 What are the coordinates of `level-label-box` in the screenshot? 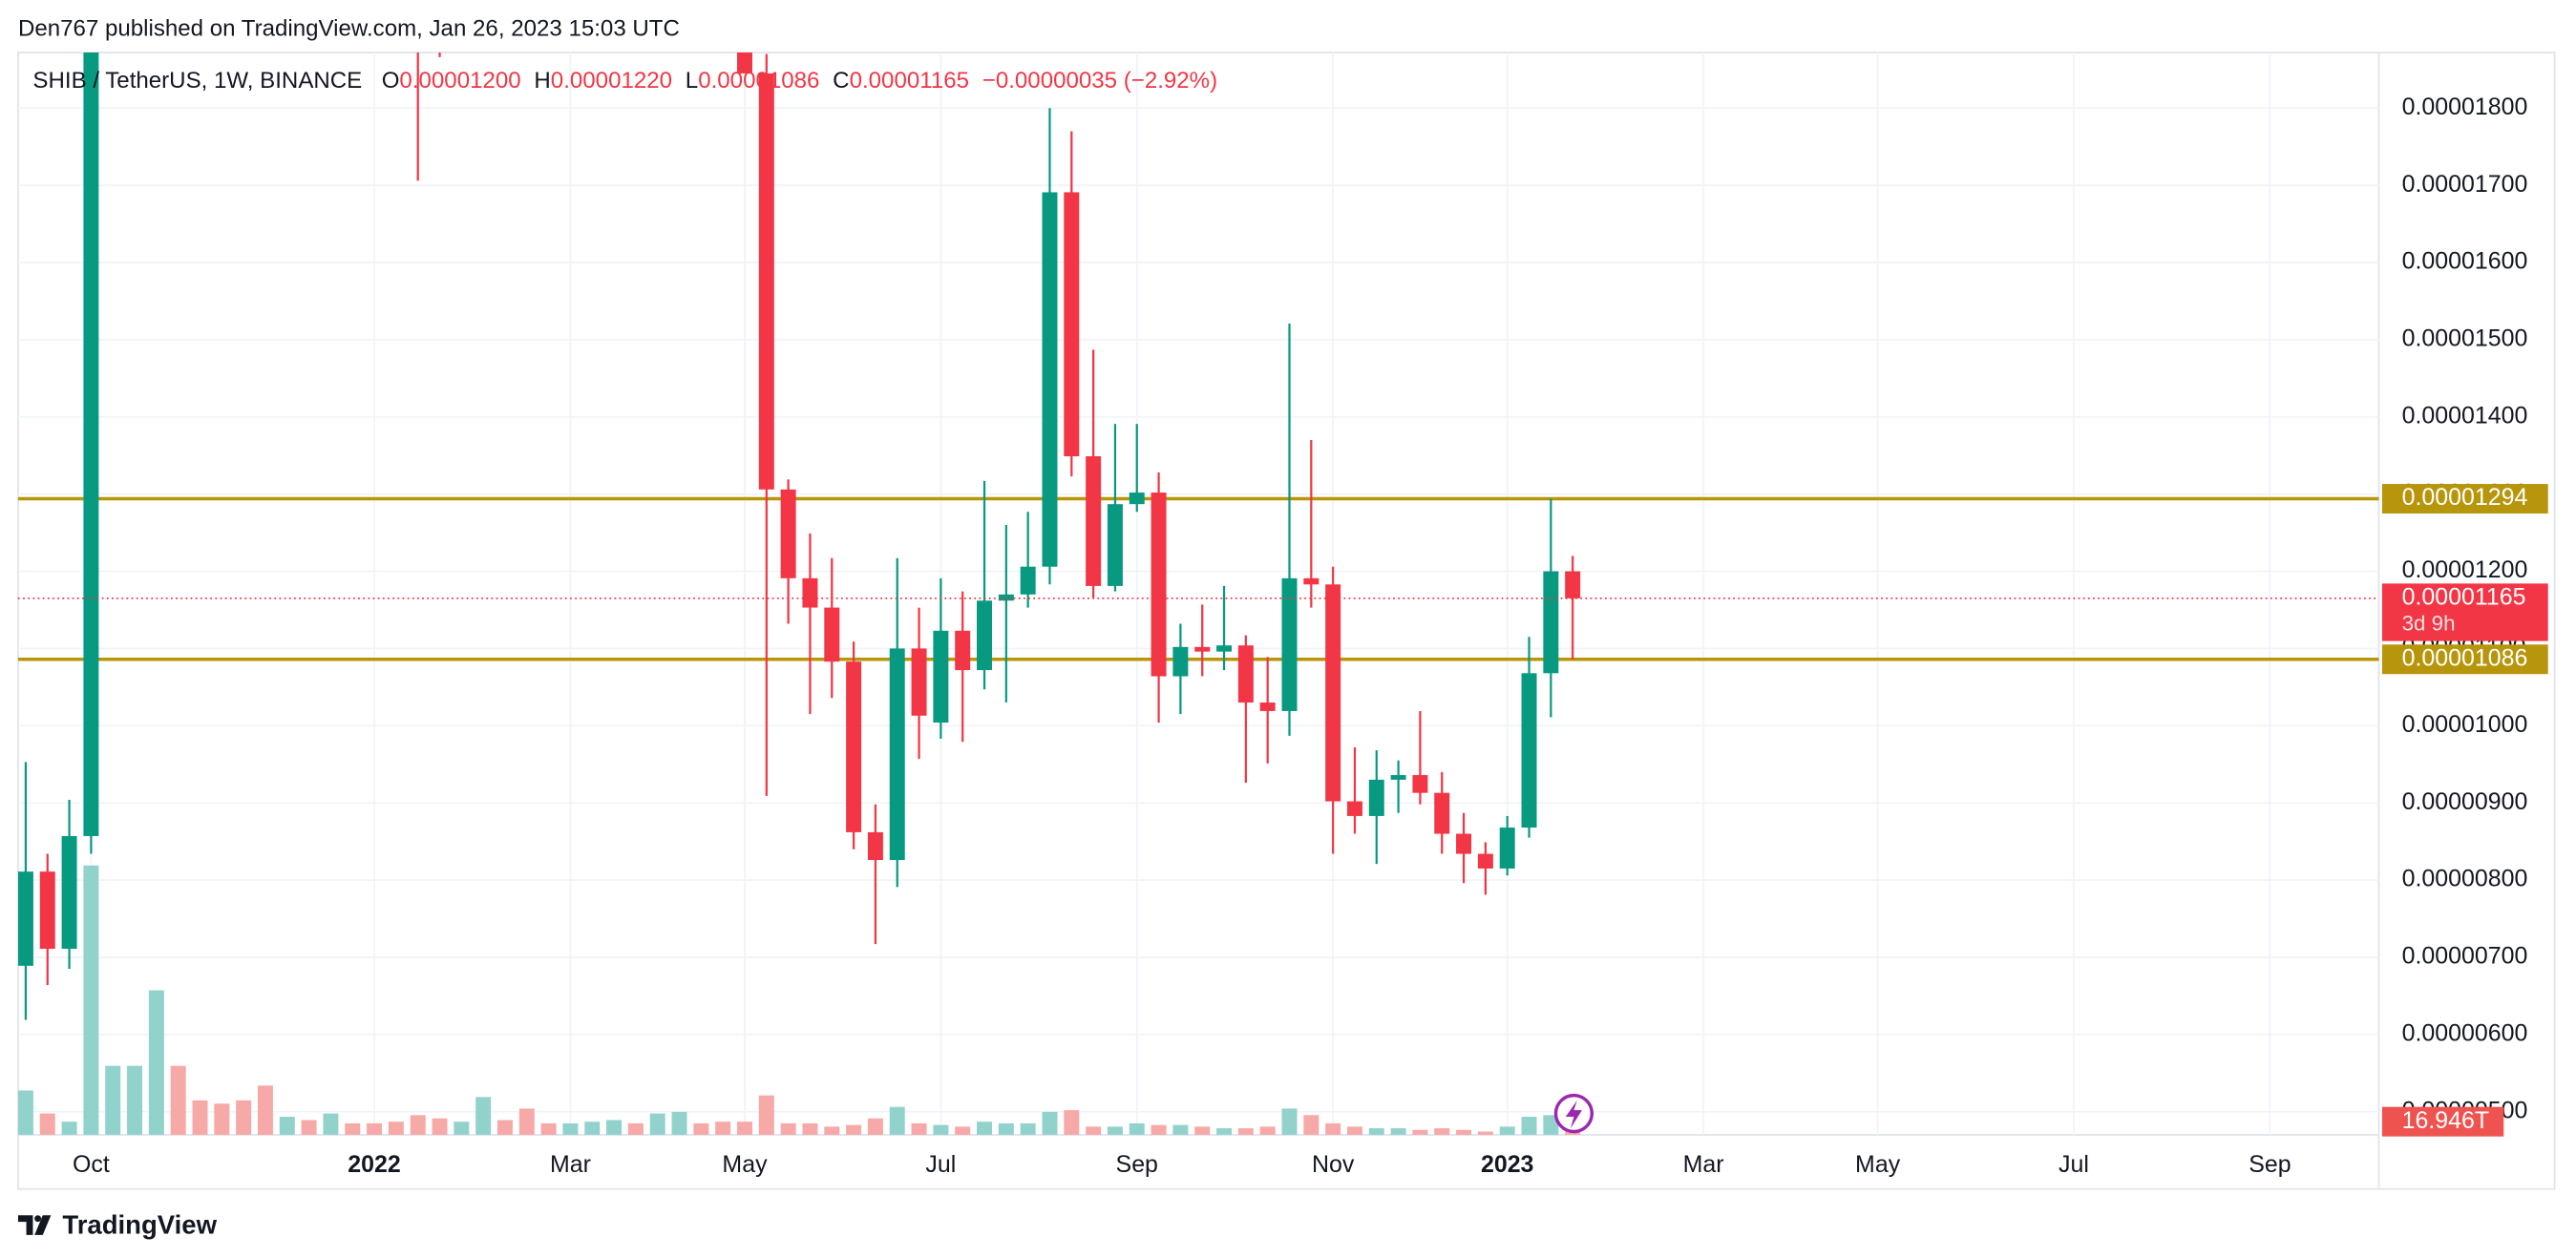 It's located at (2464, 660).